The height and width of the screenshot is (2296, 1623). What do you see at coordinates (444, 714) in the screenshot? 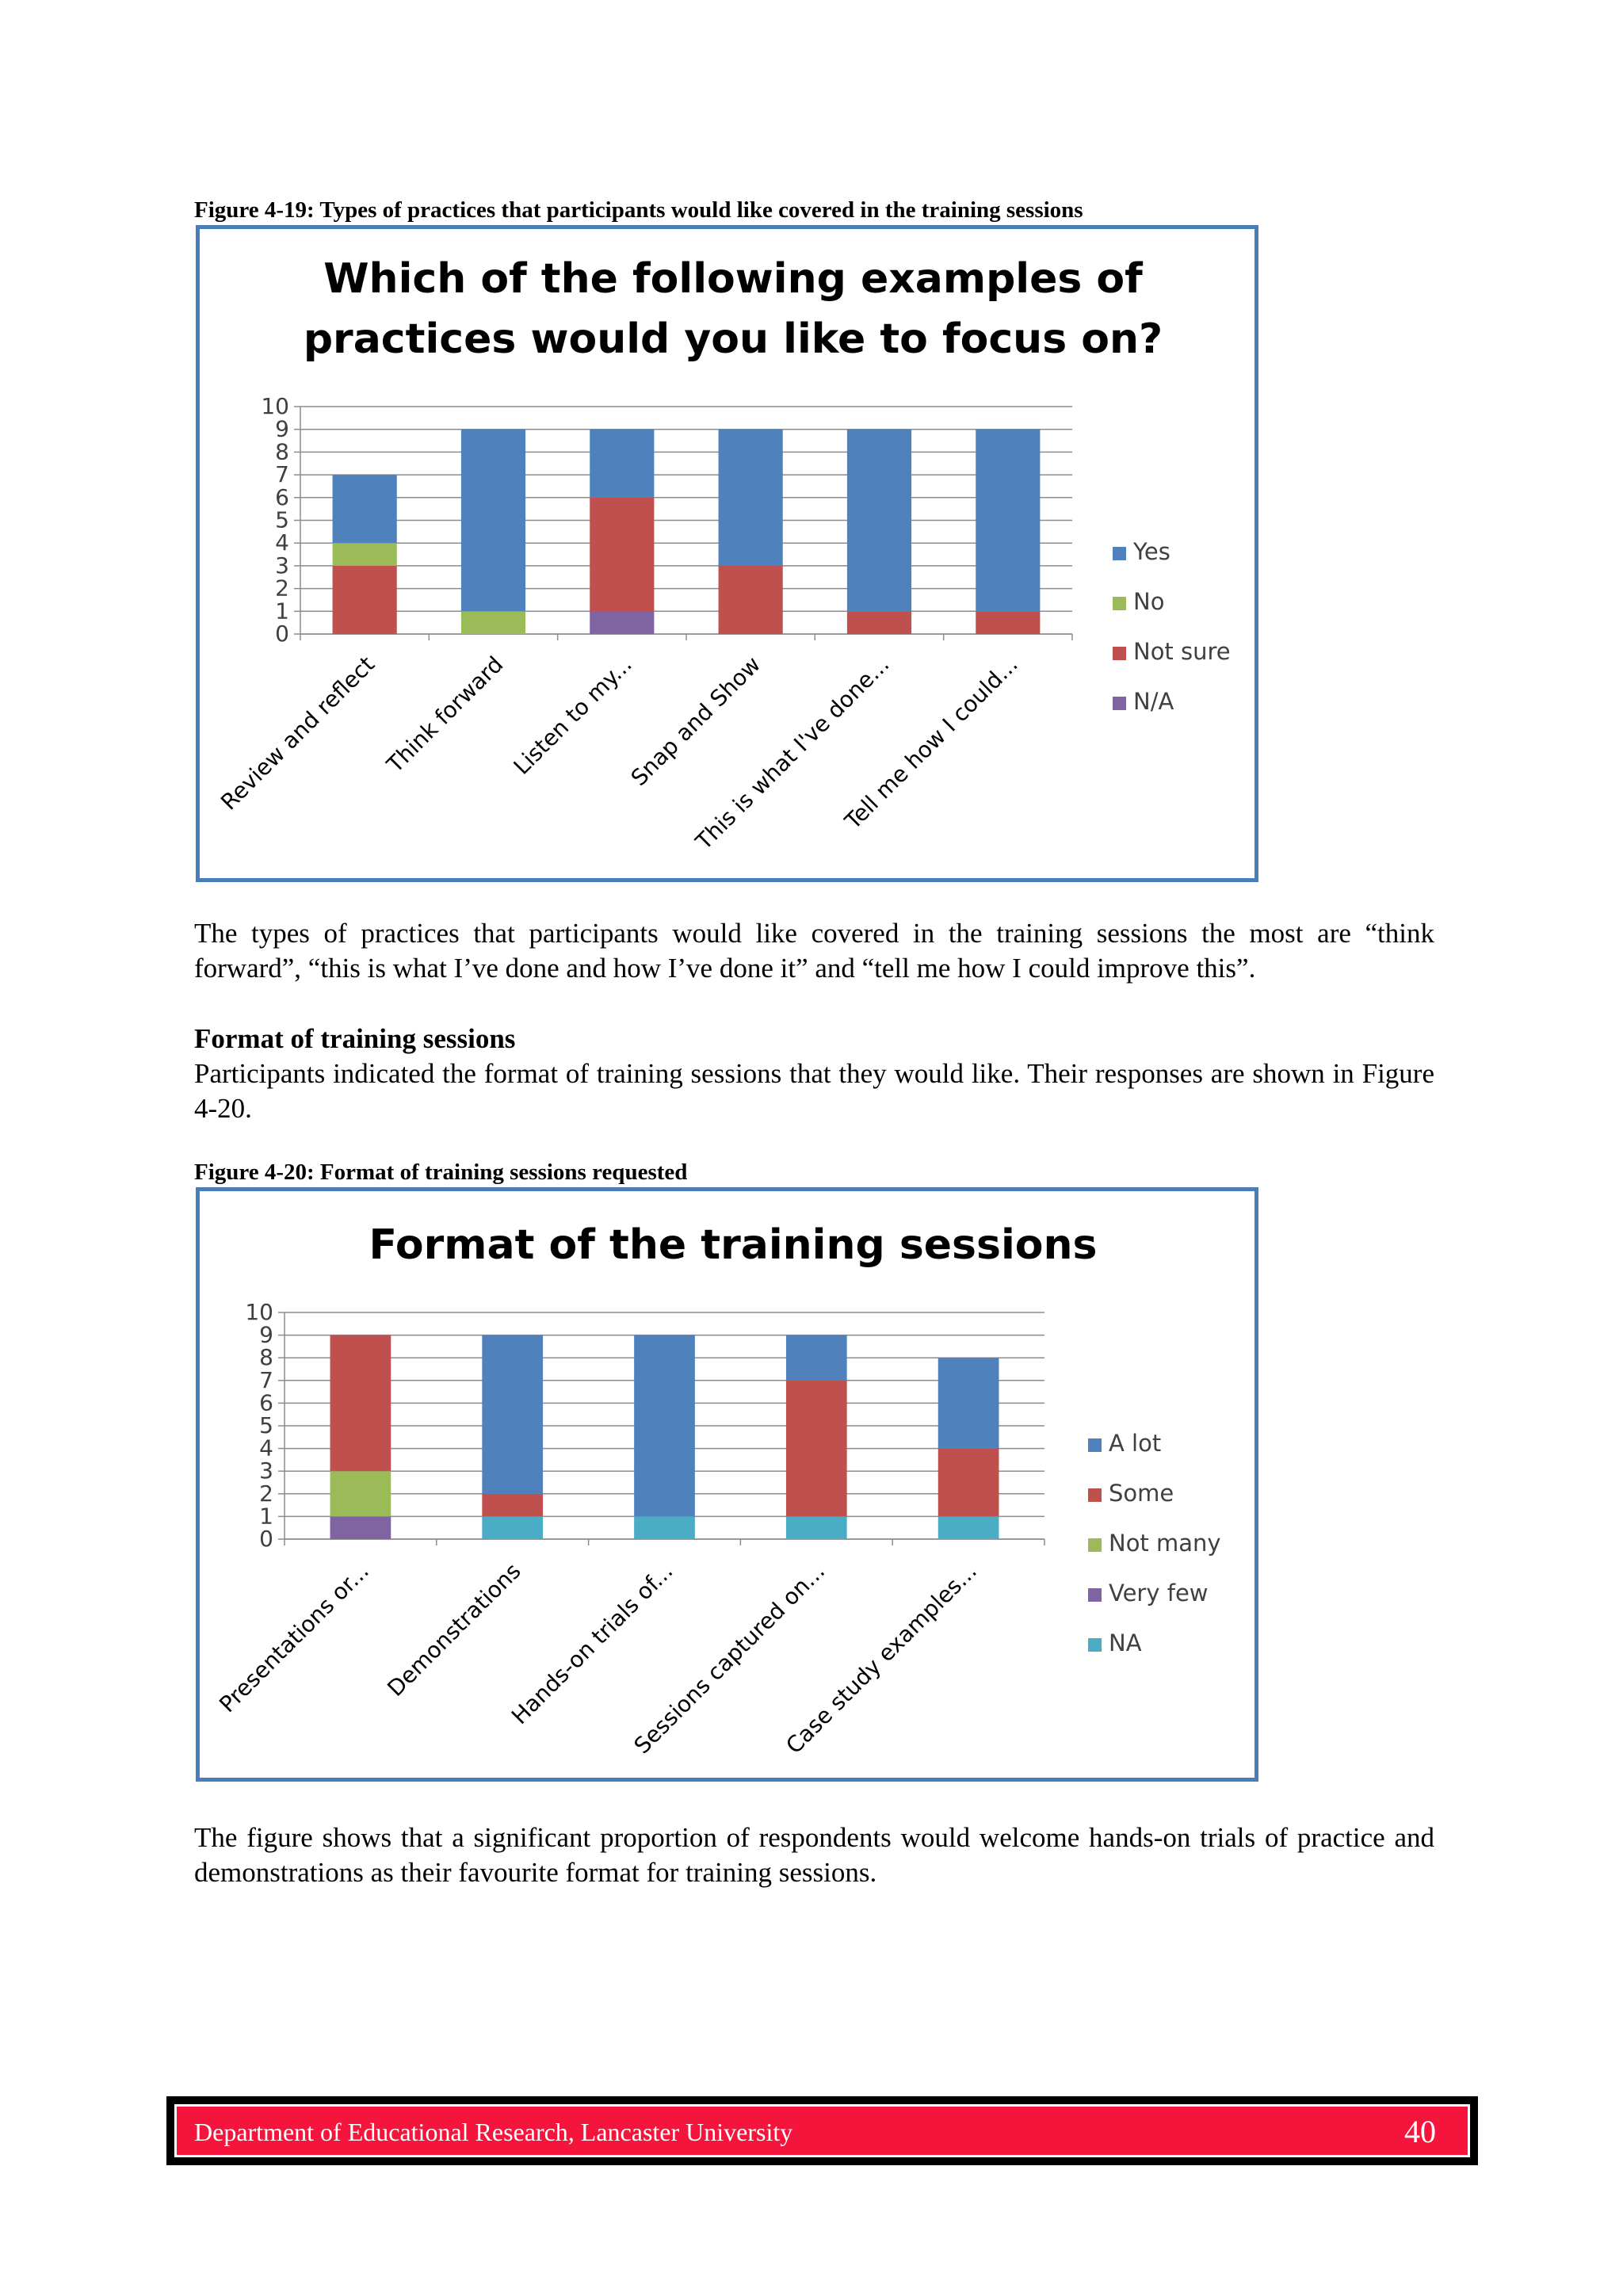
I see `x-category-label: Think forward` at bounding box center [444, 714].